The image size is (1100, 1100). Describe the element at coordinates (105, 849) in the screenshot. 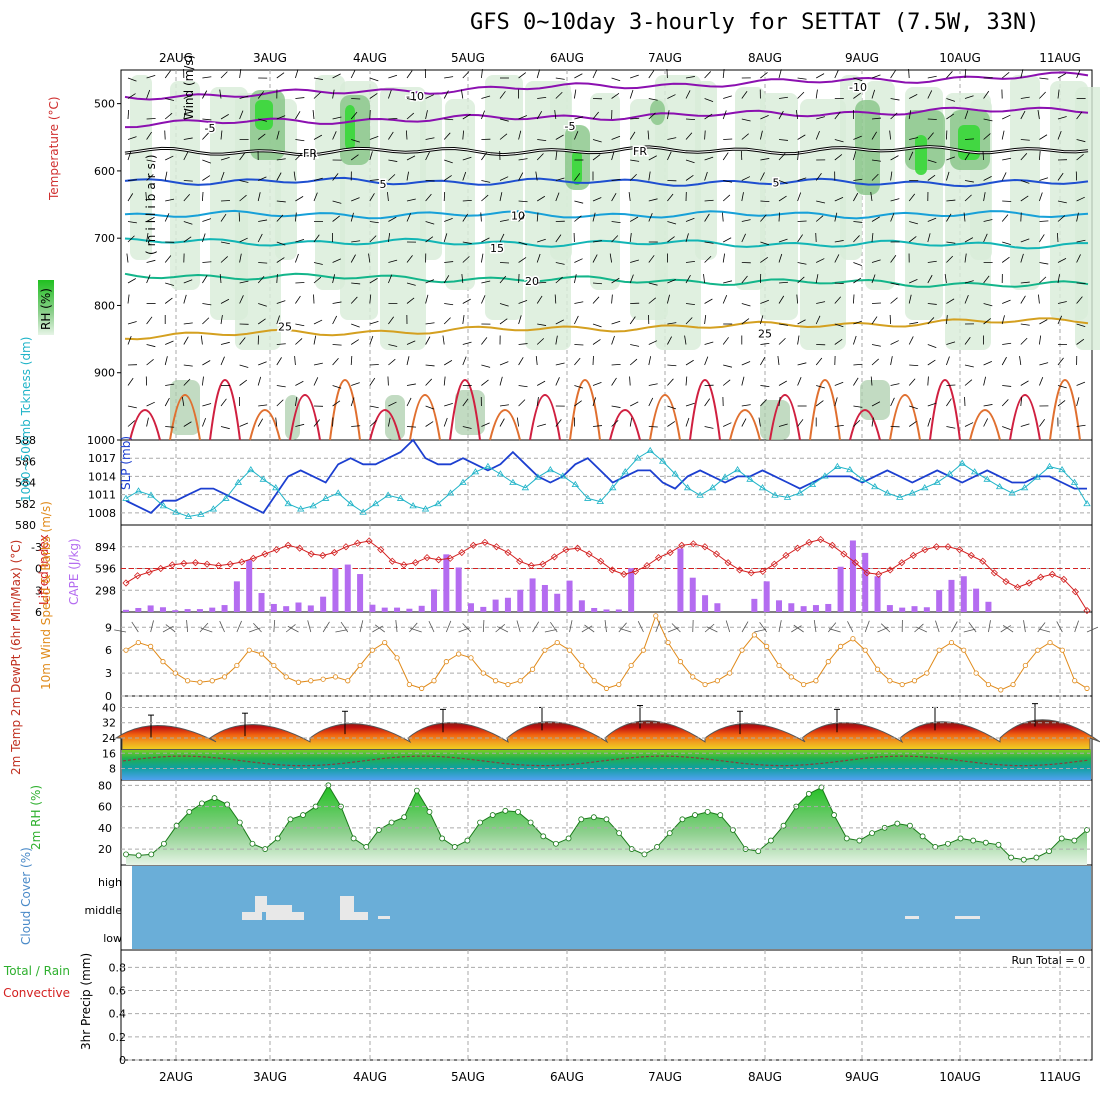

I see `rh-tick: 20` at that location.